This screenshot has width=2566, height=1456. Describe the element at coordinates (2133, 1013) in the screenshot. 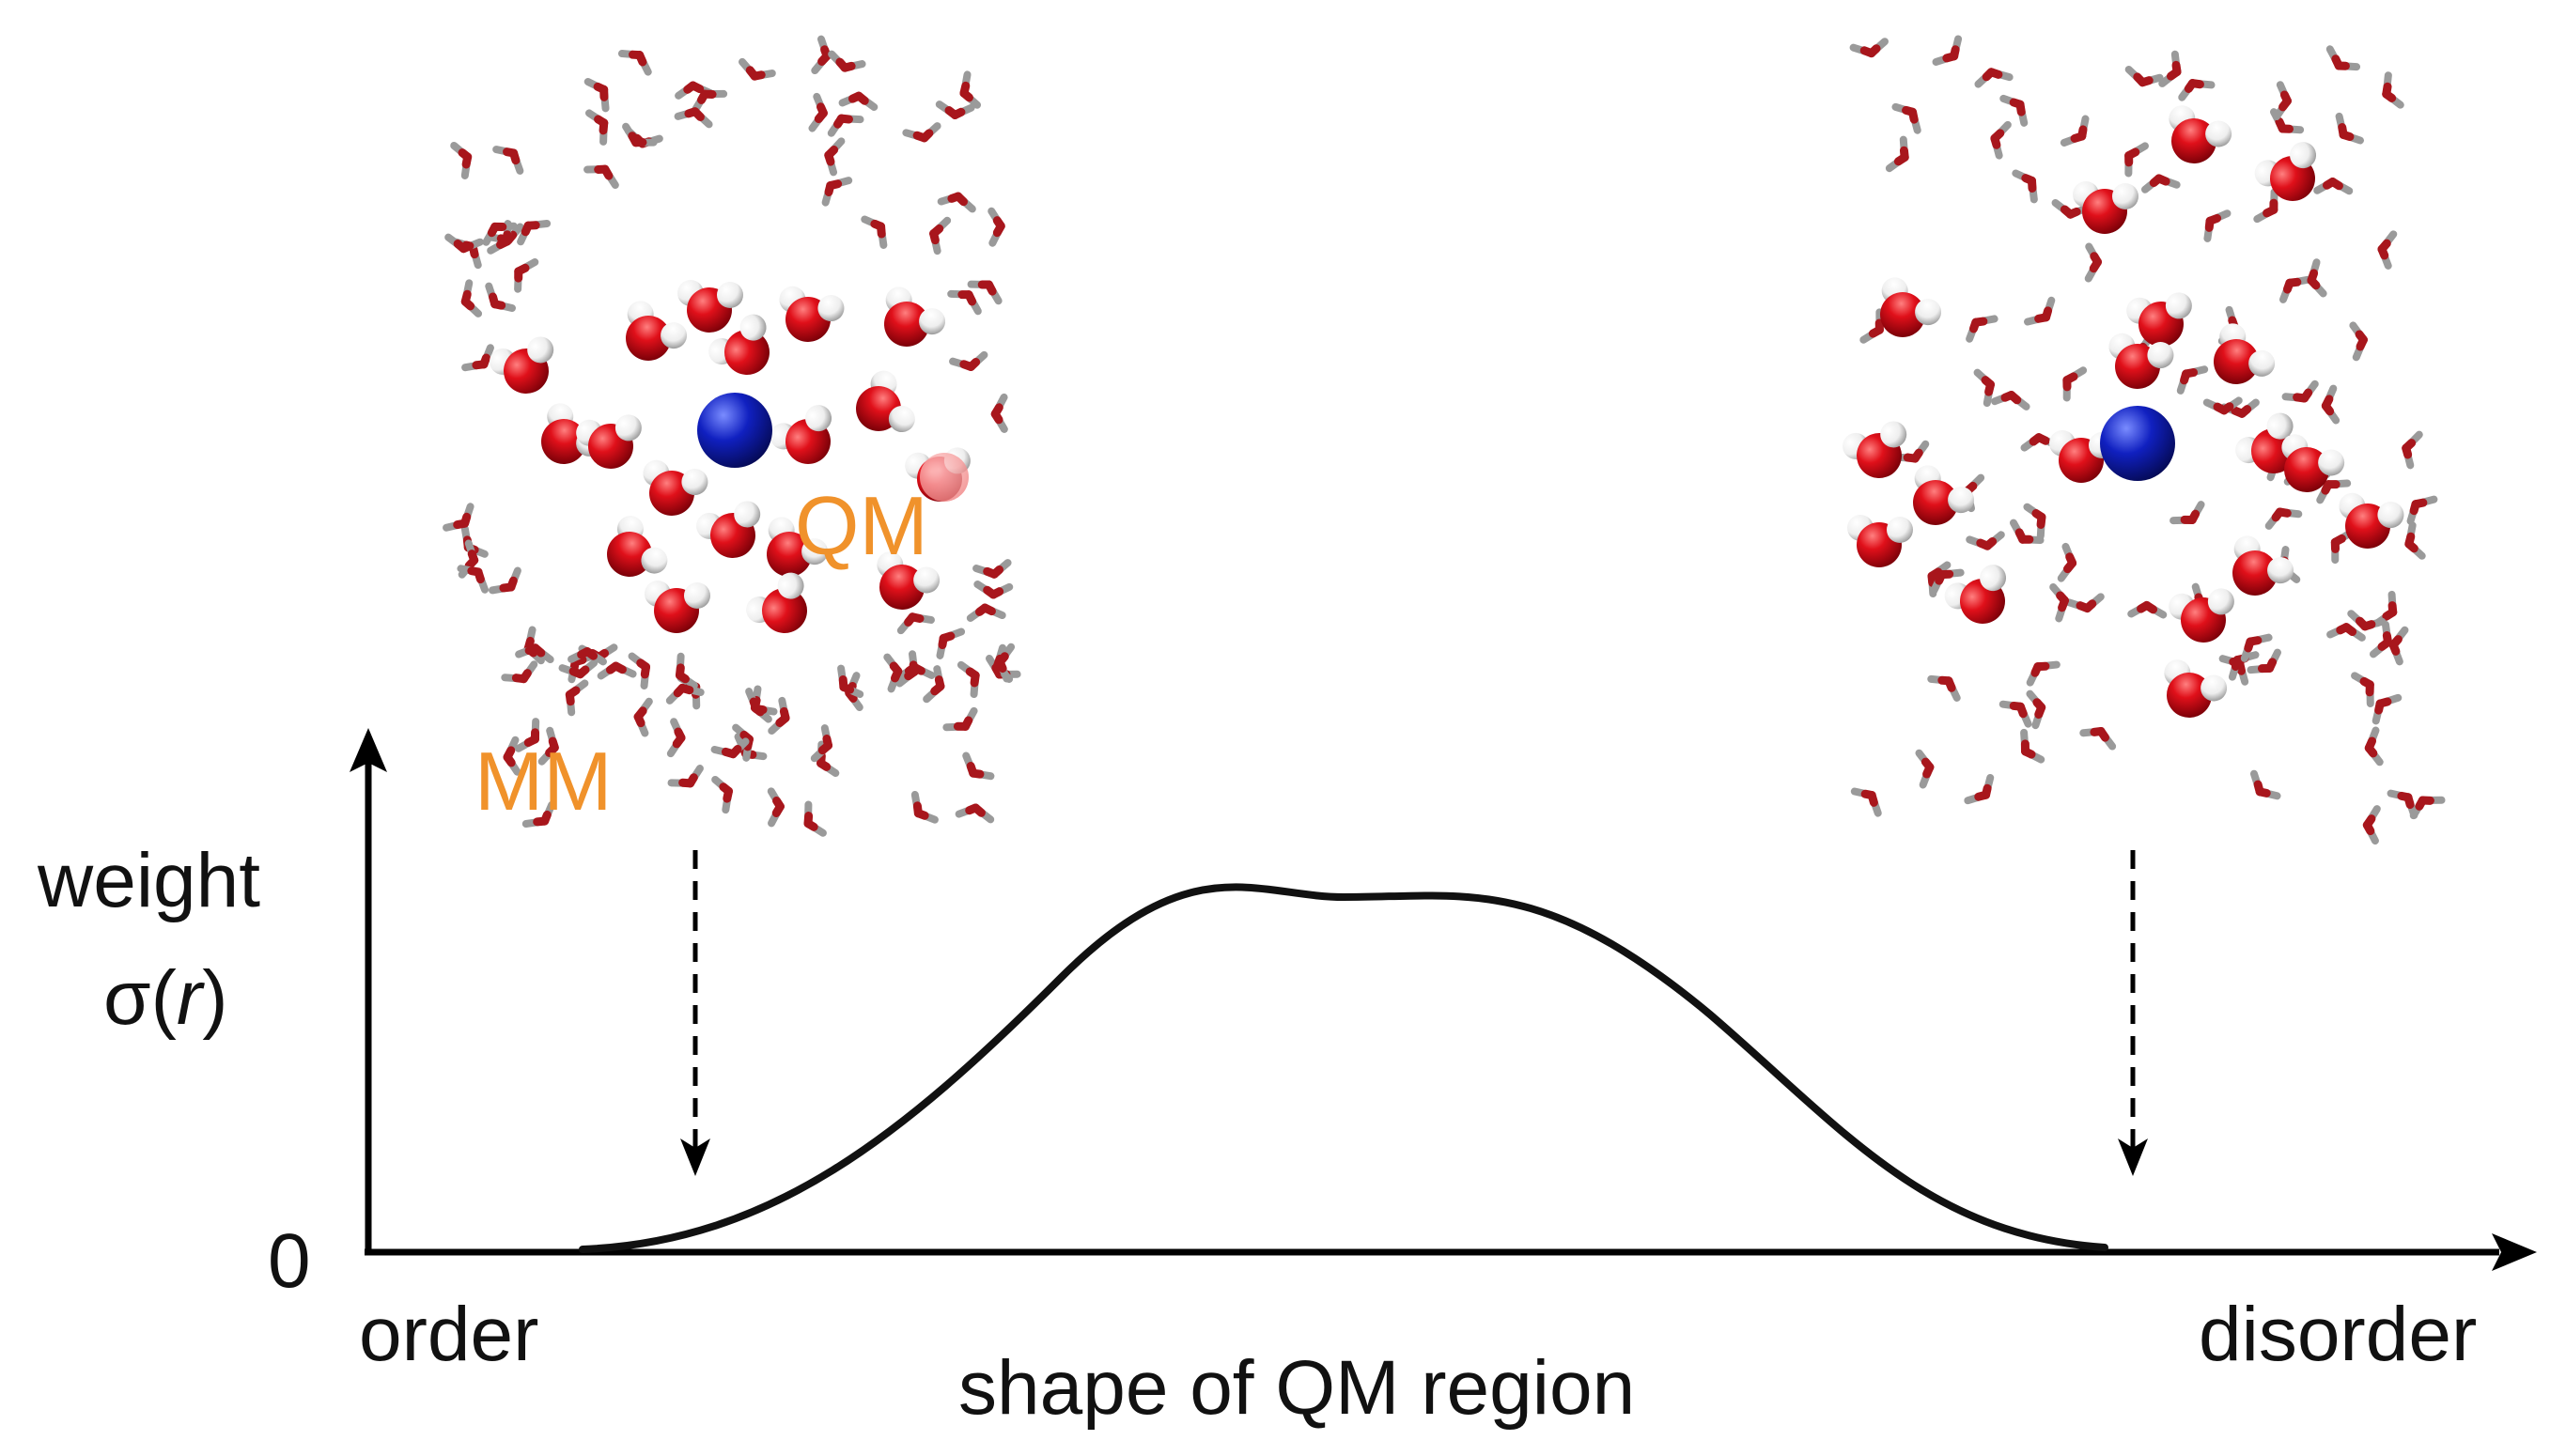

I see `disordered-dashed-down-arrow` at that location.